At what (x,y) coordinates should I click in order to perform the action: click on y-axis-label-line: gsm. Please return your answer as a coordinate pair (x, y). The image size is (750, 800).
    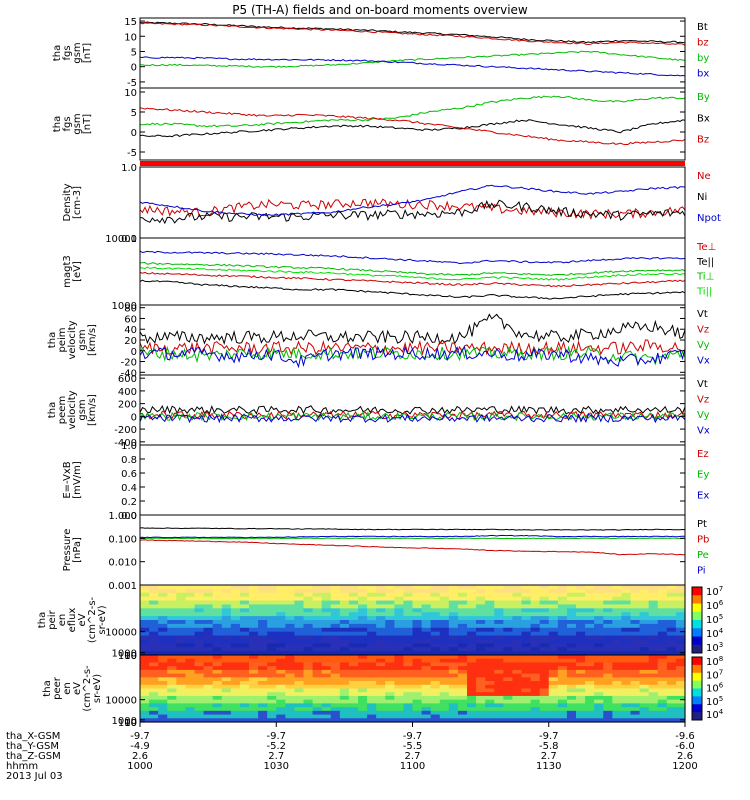
    Looking at the image, I should click on (77, 52).